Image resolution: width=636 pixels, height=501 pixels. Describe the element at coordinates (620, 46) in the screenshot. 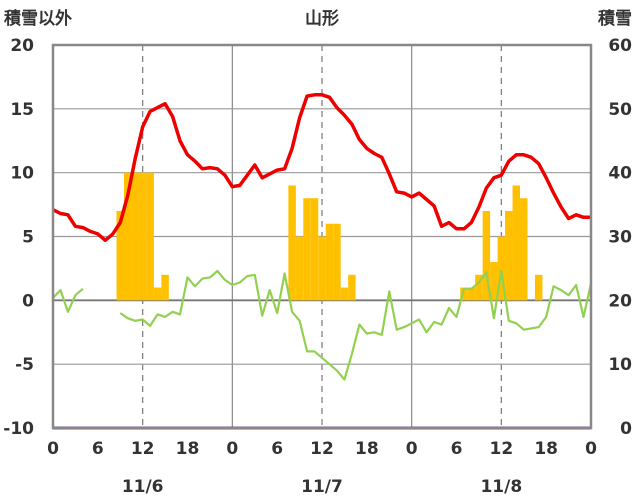

I see `right-tick-label: 60` at that location.